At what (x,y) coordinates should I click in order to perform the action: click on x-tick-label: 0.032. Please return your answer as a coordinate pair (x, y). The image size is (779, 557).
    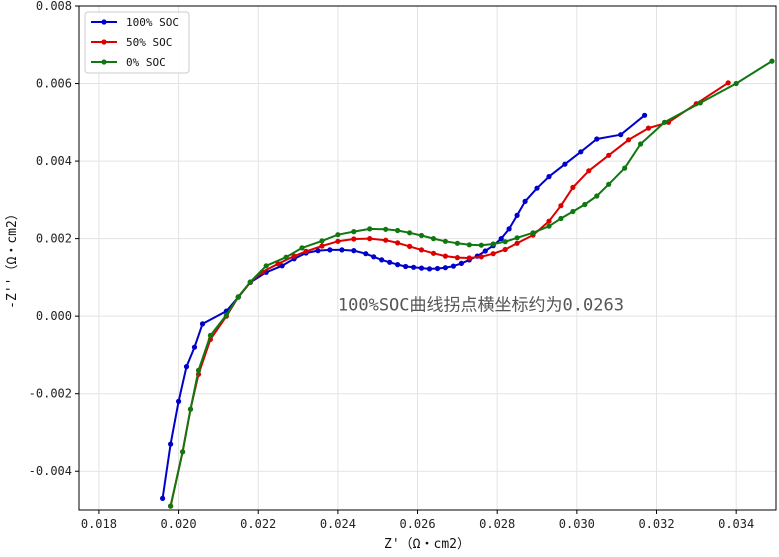
    Looking at the image, I should click on (656, 524).